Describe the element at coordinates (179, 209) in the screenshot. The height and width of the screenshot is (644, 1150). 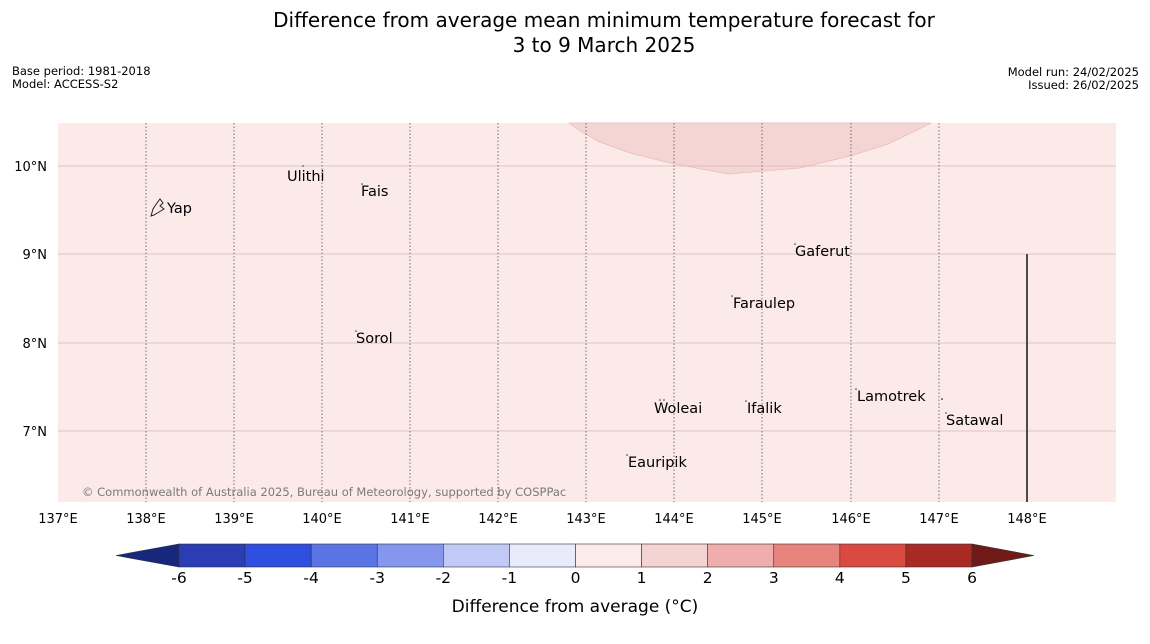
I see `place-yap: Yap` at that location.